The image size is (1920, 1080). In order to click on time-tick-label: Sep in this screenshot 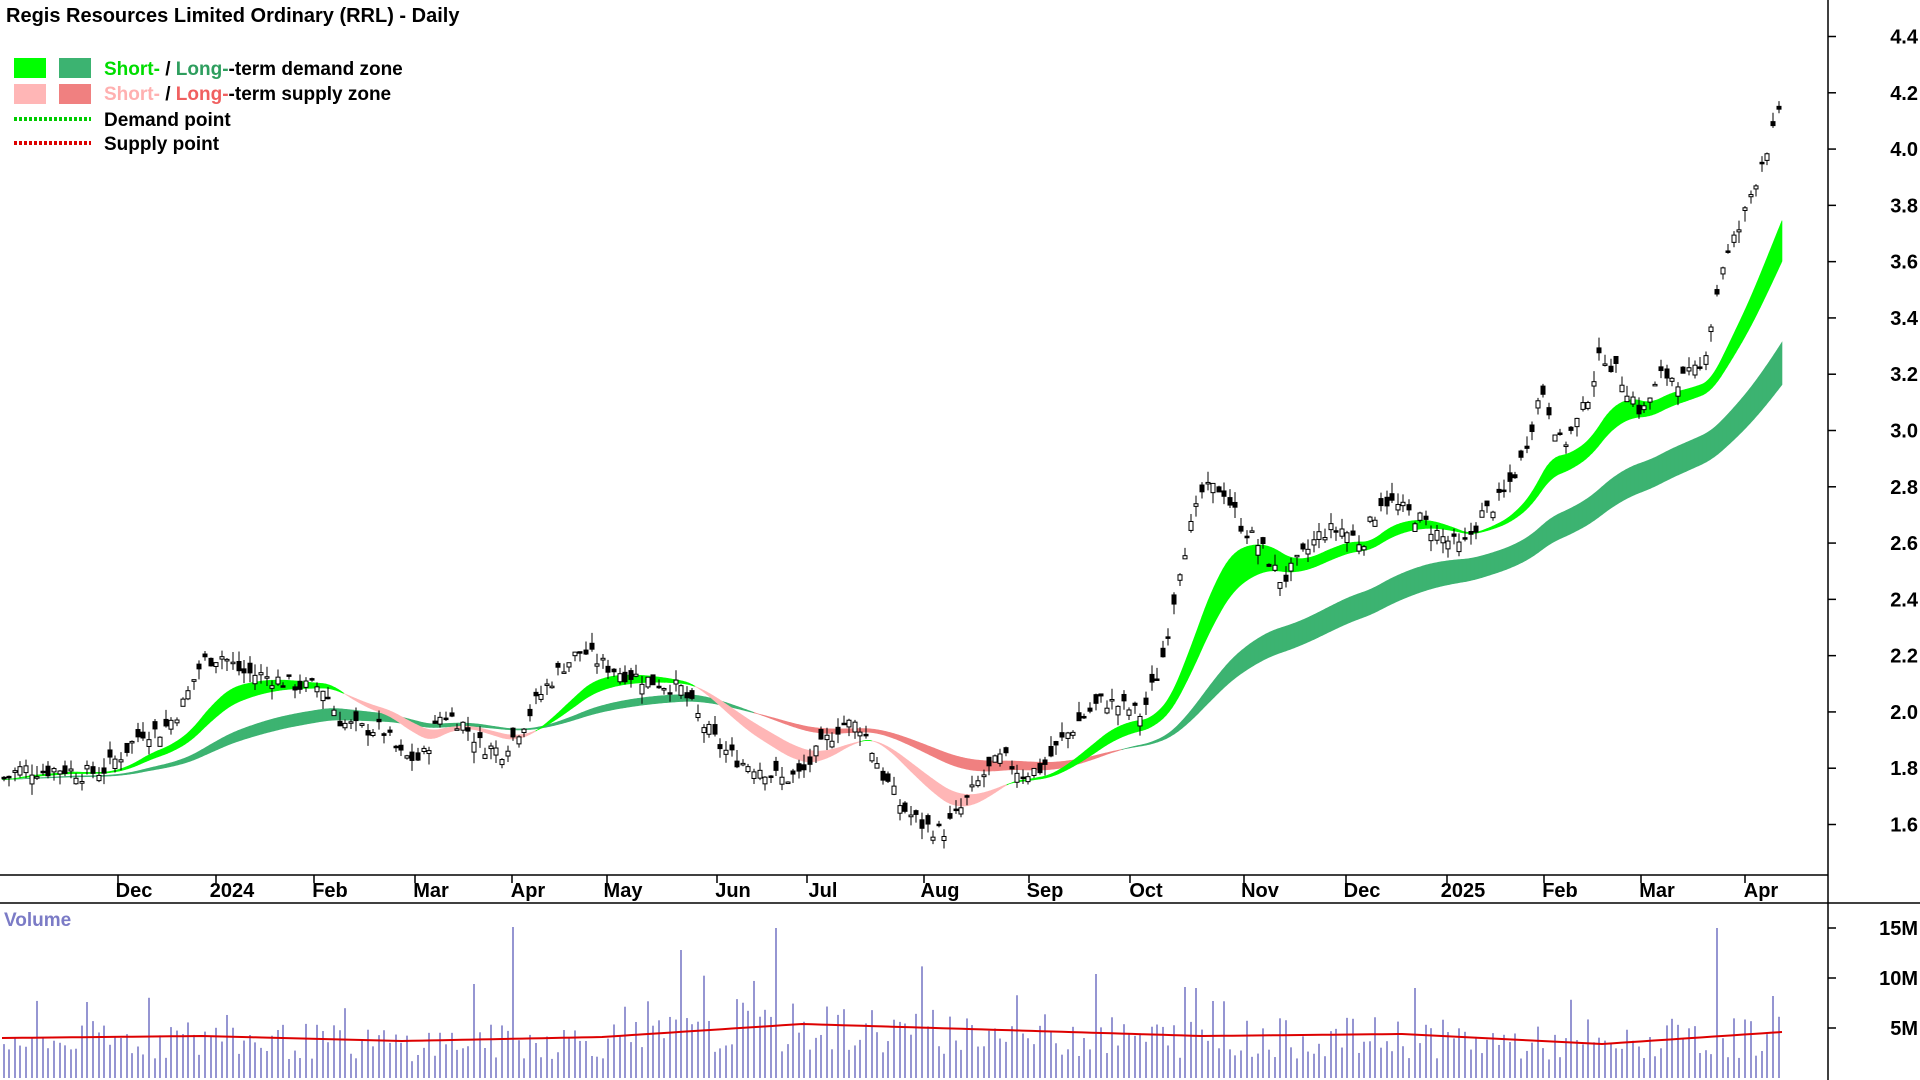, I will do `click(1045, 891)`.